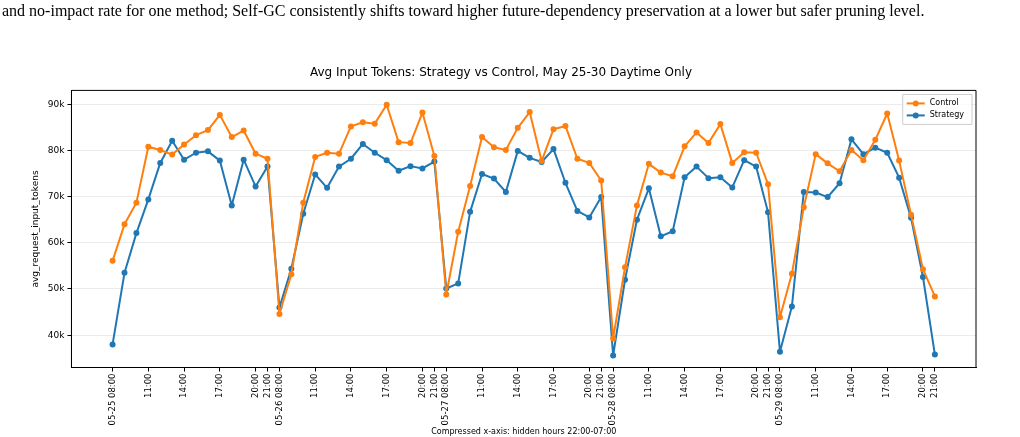 Image resolution: width=1020 pixels, height=437 pixels. Describe the element at coordinates (524, 432) in the screenshot. I see `x-axis-title: Compressed x-axis: hidden hours 22:00-07:00` at that location.